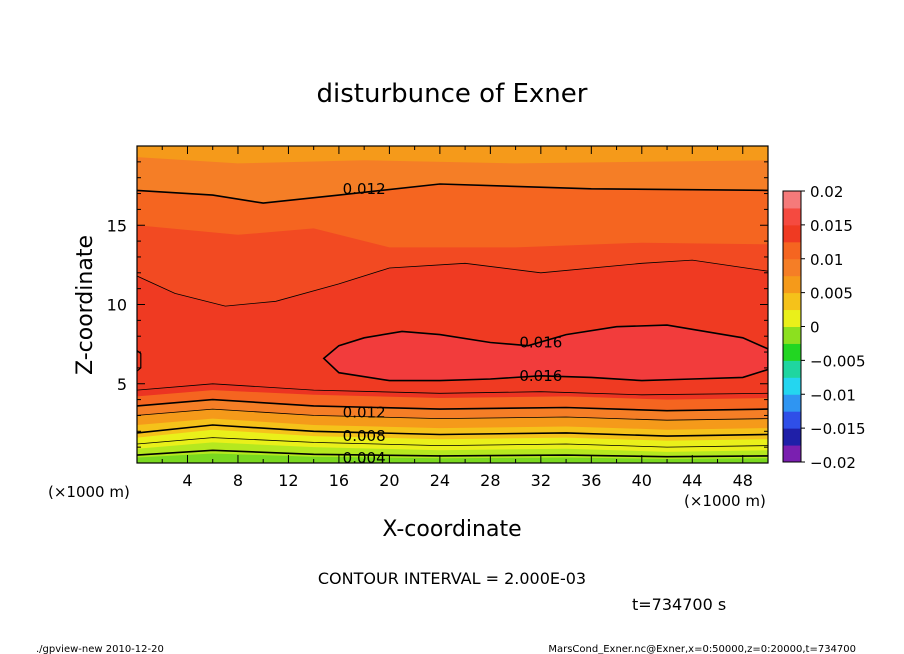  I want to click on y-tick-label: 15, so click(117, 225).